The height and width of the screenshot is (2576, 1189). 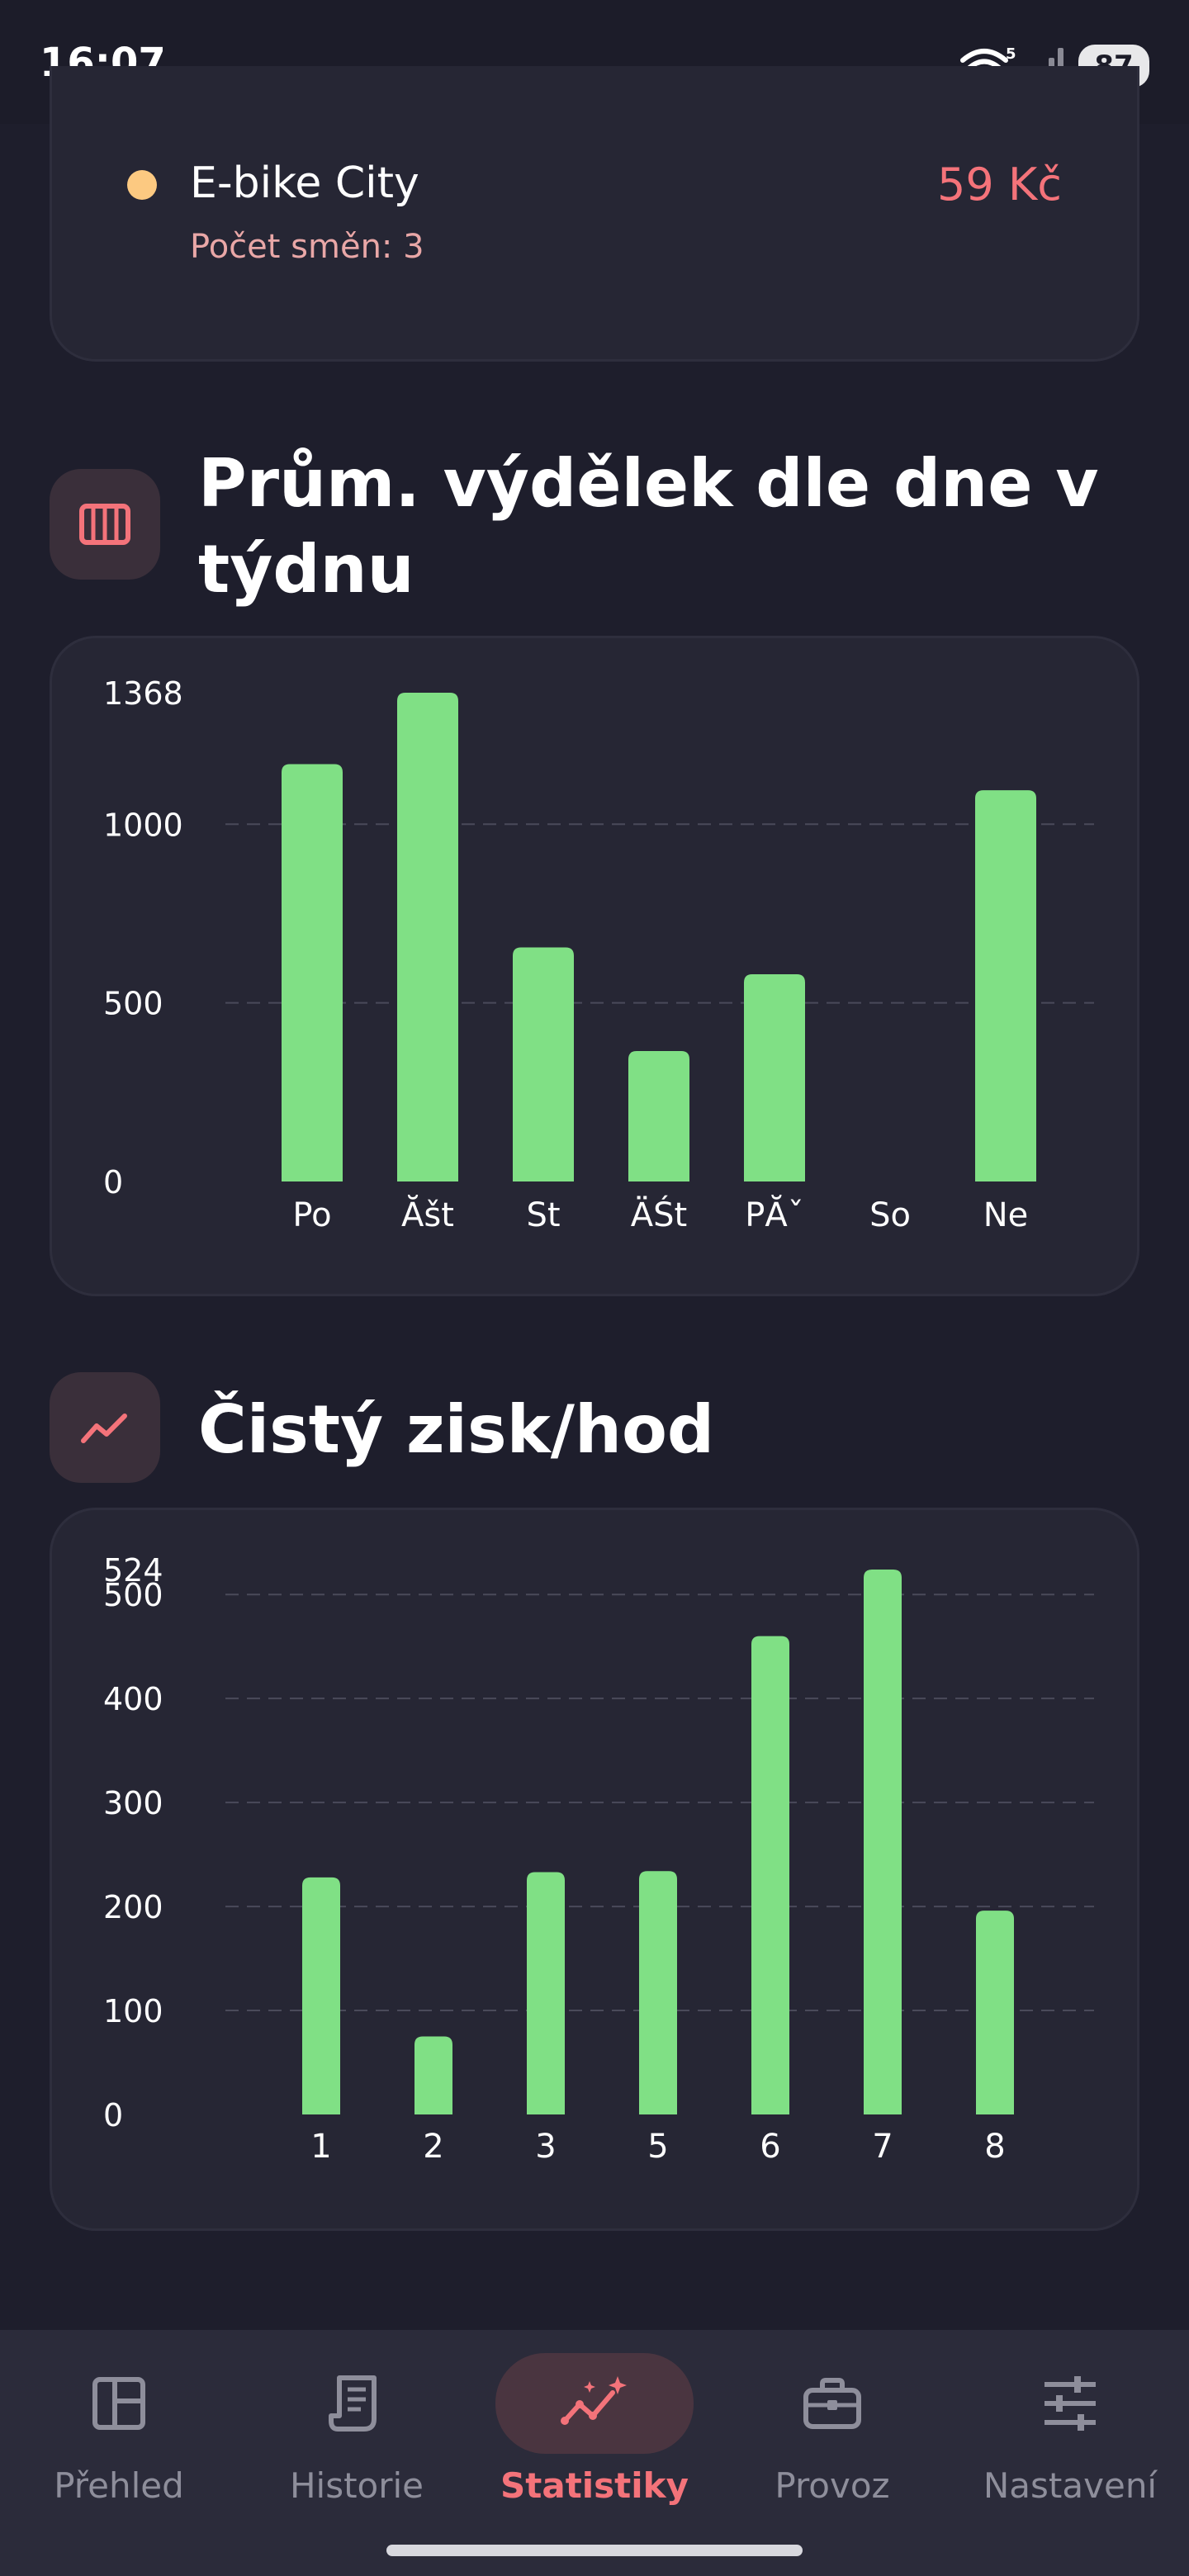 What do you see at coordinates (307, 247) in the screenshot?
I see `vehicle-shifts: Počet směn: 3` at bounding box center [307, 247].